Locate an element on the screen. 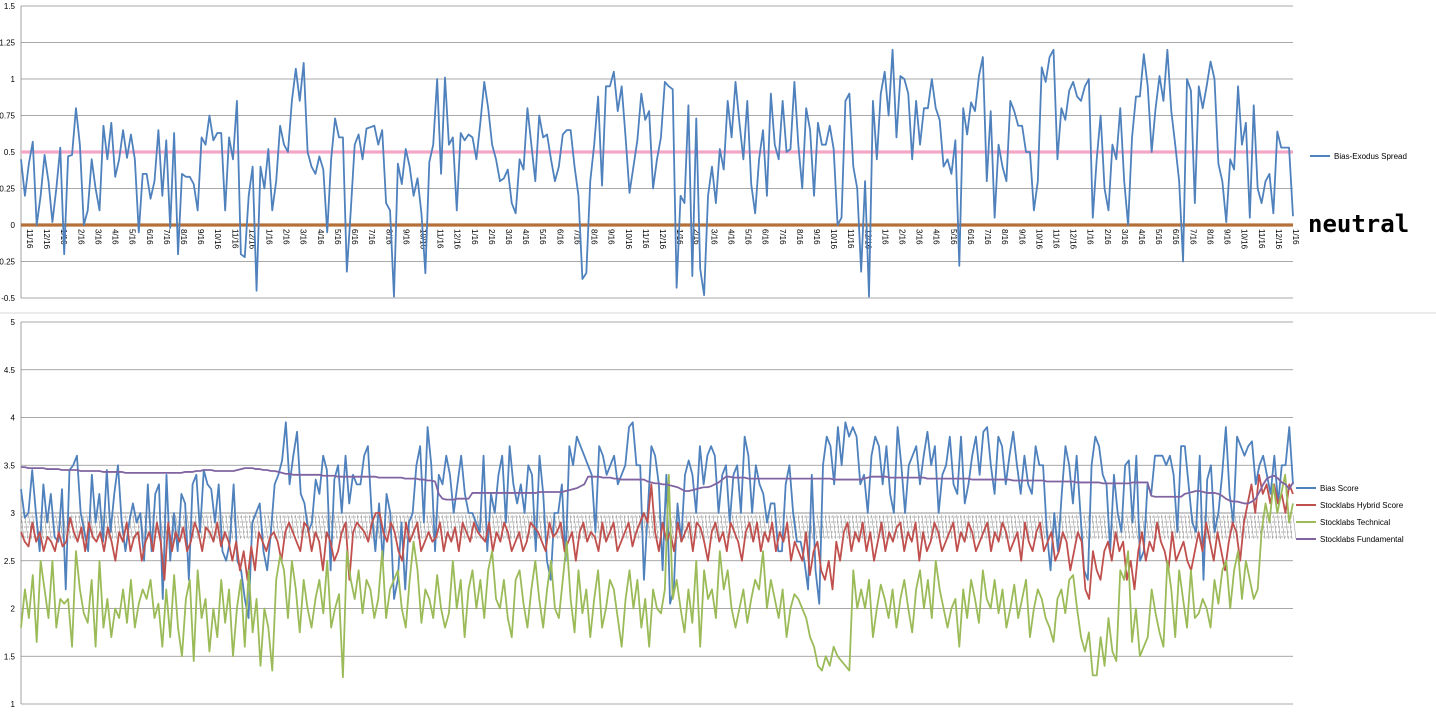  scores-y-tick-label: 3 is located at coordinates (13, 513).